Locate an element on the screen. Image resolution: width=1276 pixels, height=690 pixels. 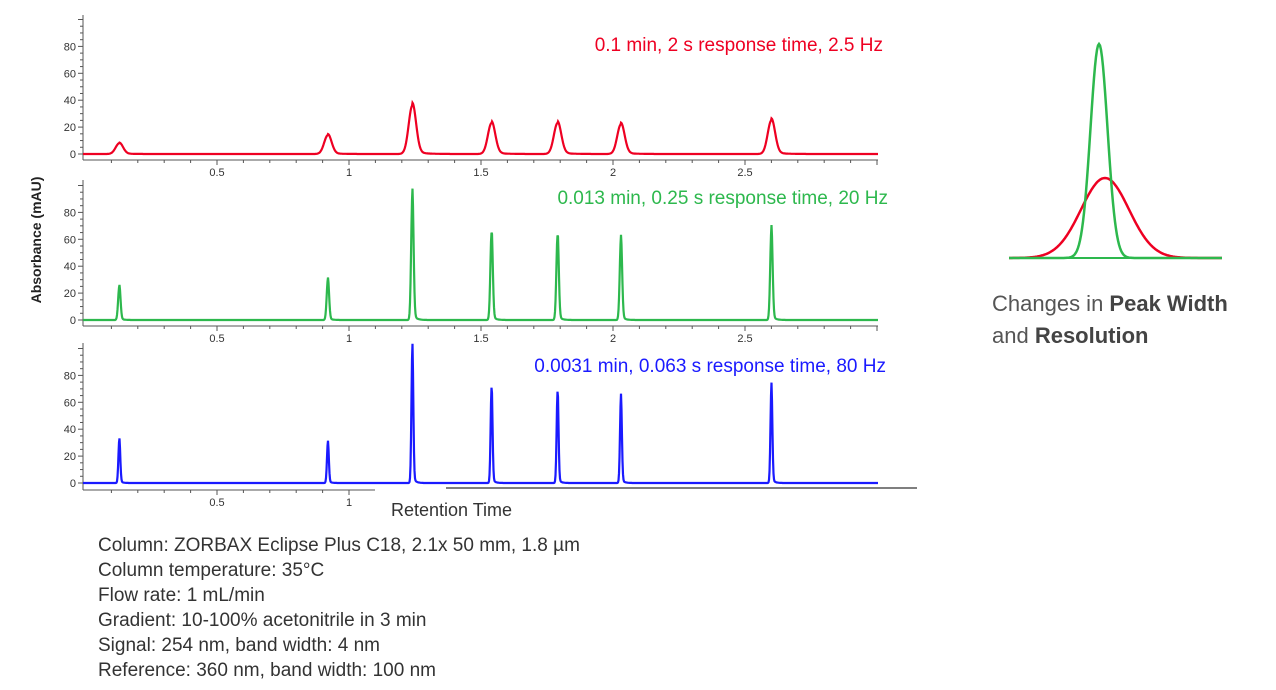
y-axis-title: Absorbance (mAU) is located at coordinates (36, 240).